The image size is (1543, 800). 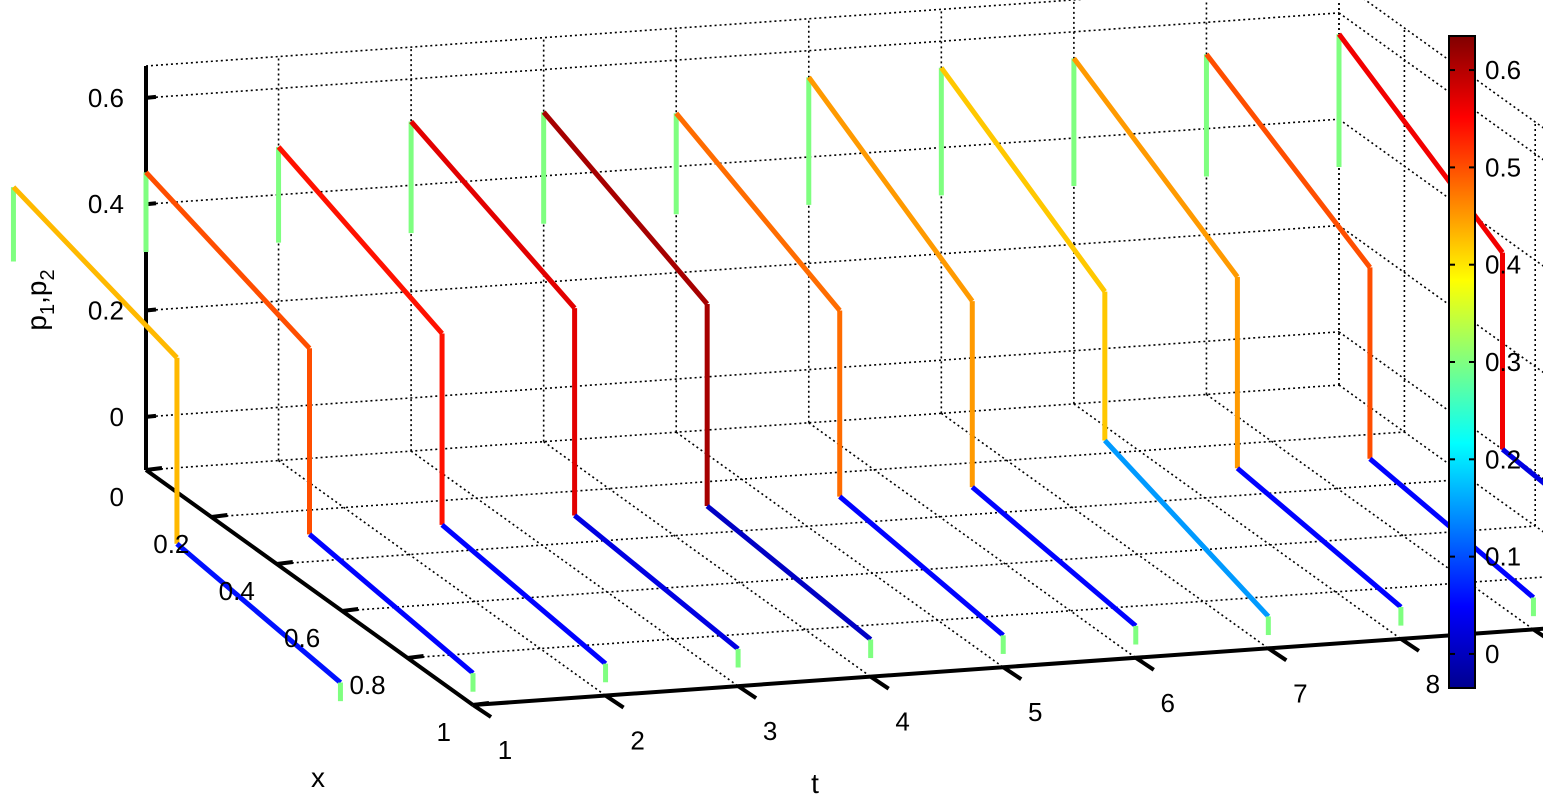 I want to click on t-tick-label: 5, so click(x=1035, y=712).